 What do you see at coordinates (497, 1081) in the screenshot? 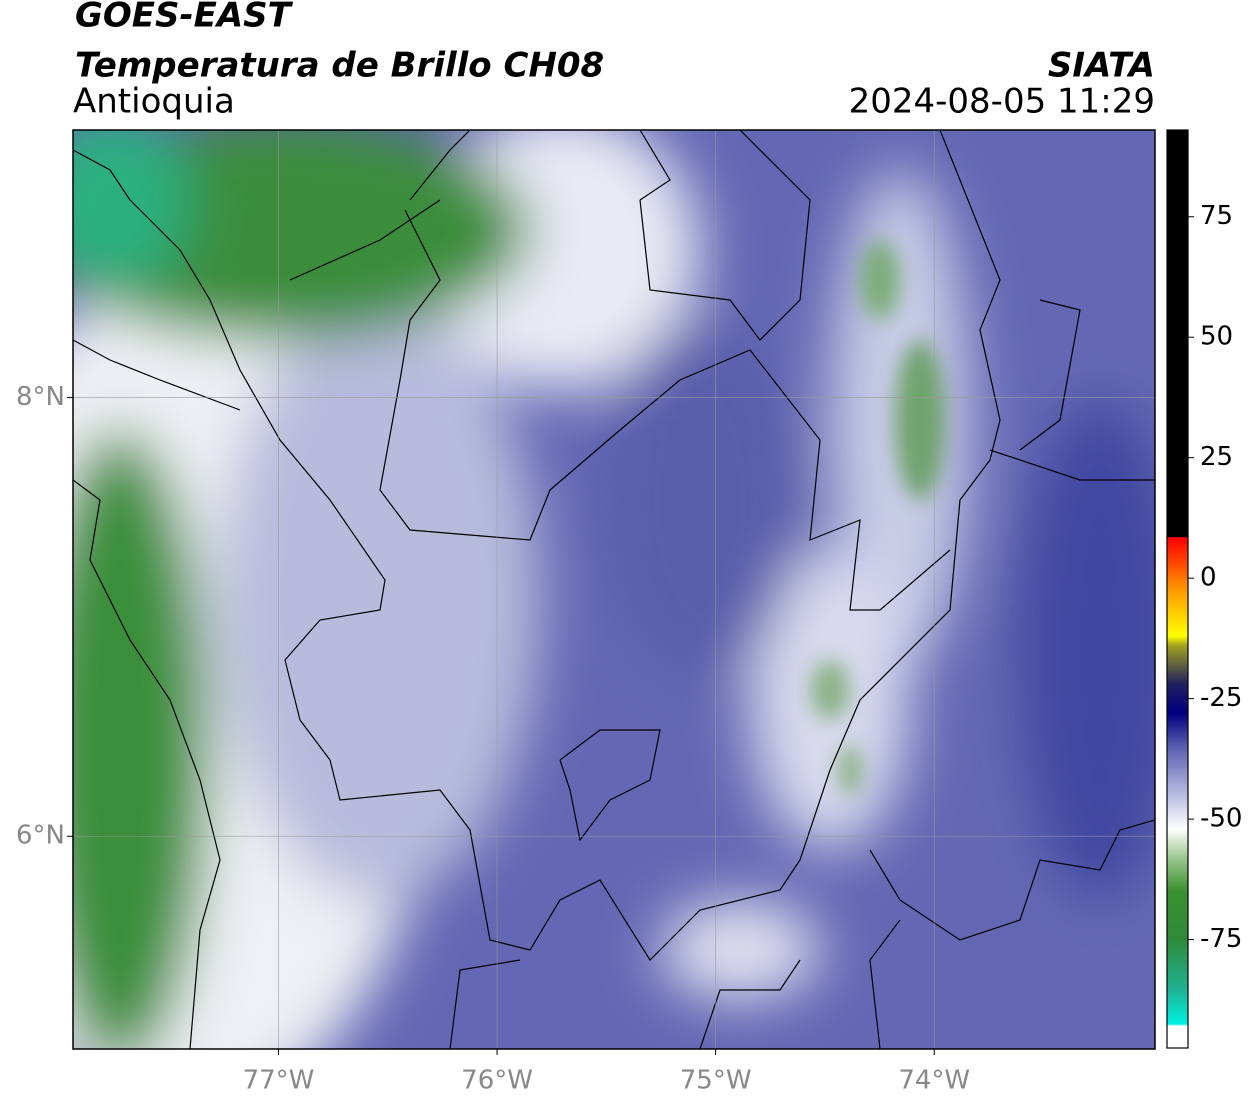
I see `lon-tick-label: 76°W` at bounding box center [497, 1081].